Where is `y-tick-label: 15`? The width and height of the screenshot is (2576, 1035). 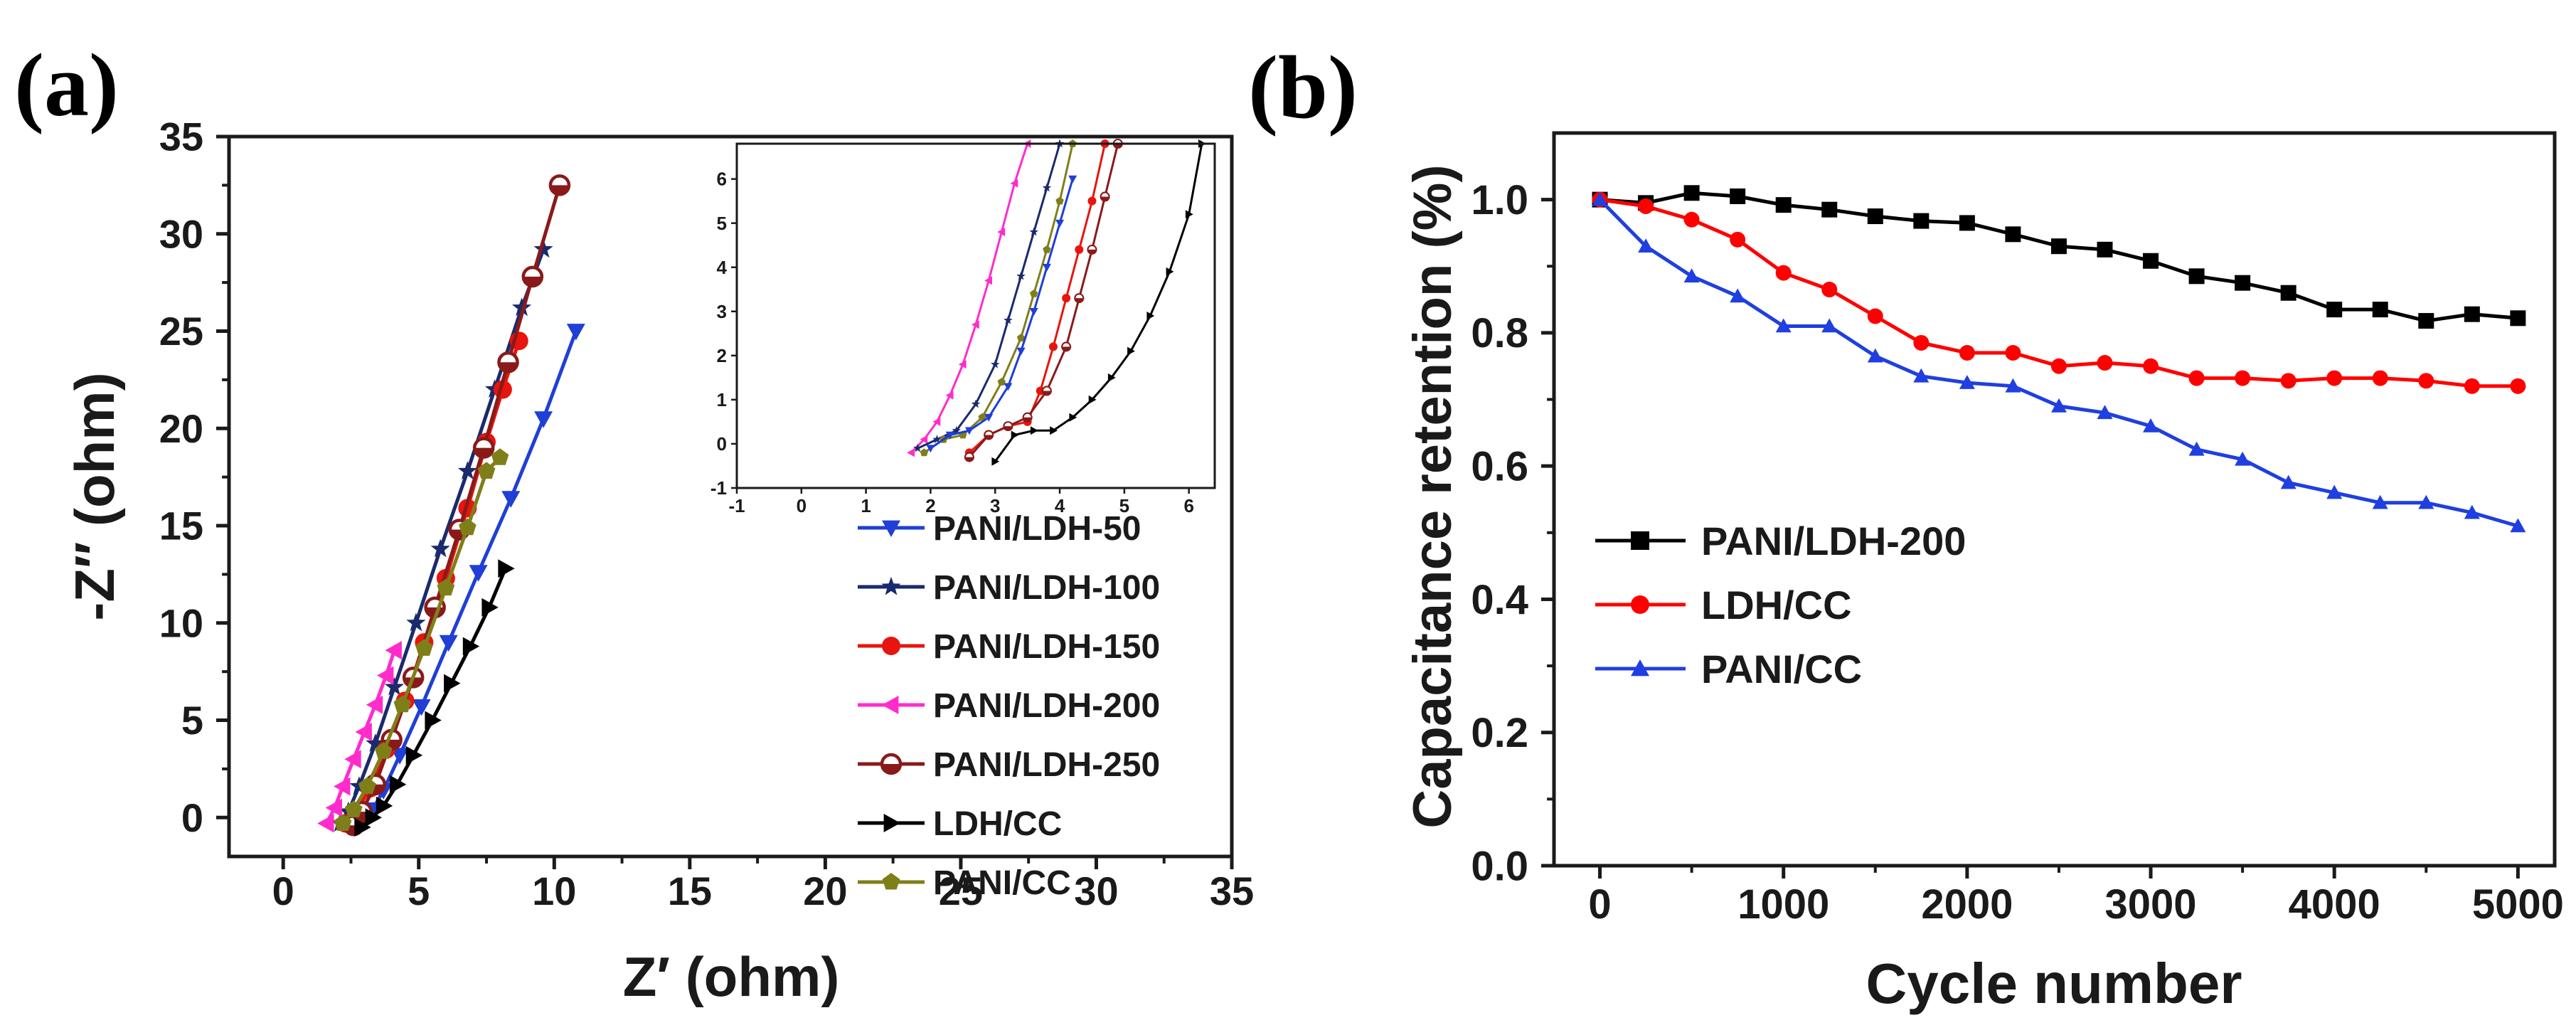
y-tick-label: 15 is located at coordinates (181, 526).